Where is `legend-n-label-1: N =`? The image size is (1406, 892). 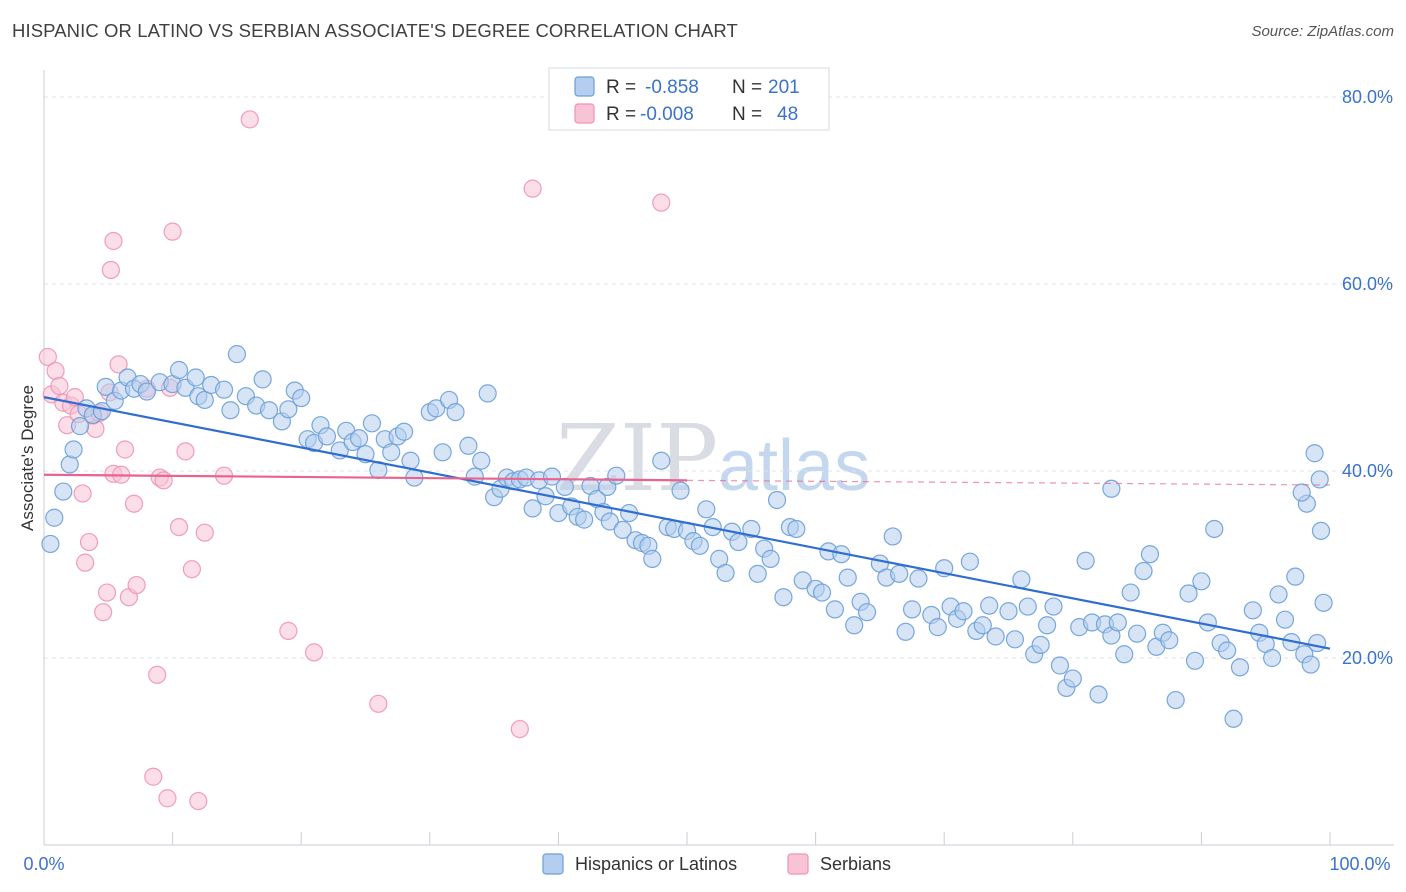 legend-n-label-1: N = is located at coordinates (747, 87).